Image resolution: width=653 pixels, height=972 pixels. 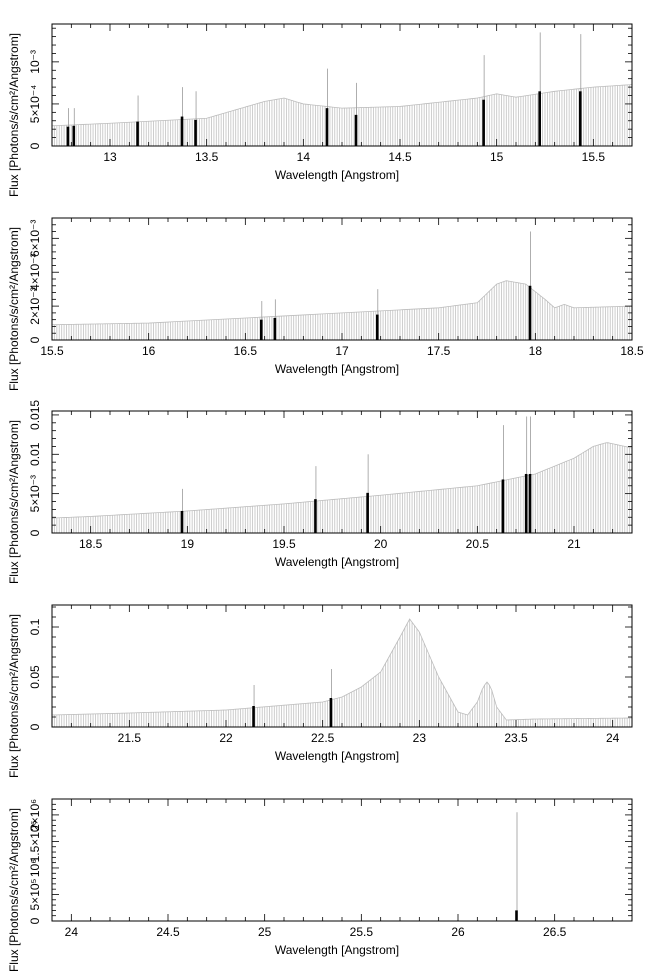 I want to click on x-tick-label: 22, so click(x=226, y=738).